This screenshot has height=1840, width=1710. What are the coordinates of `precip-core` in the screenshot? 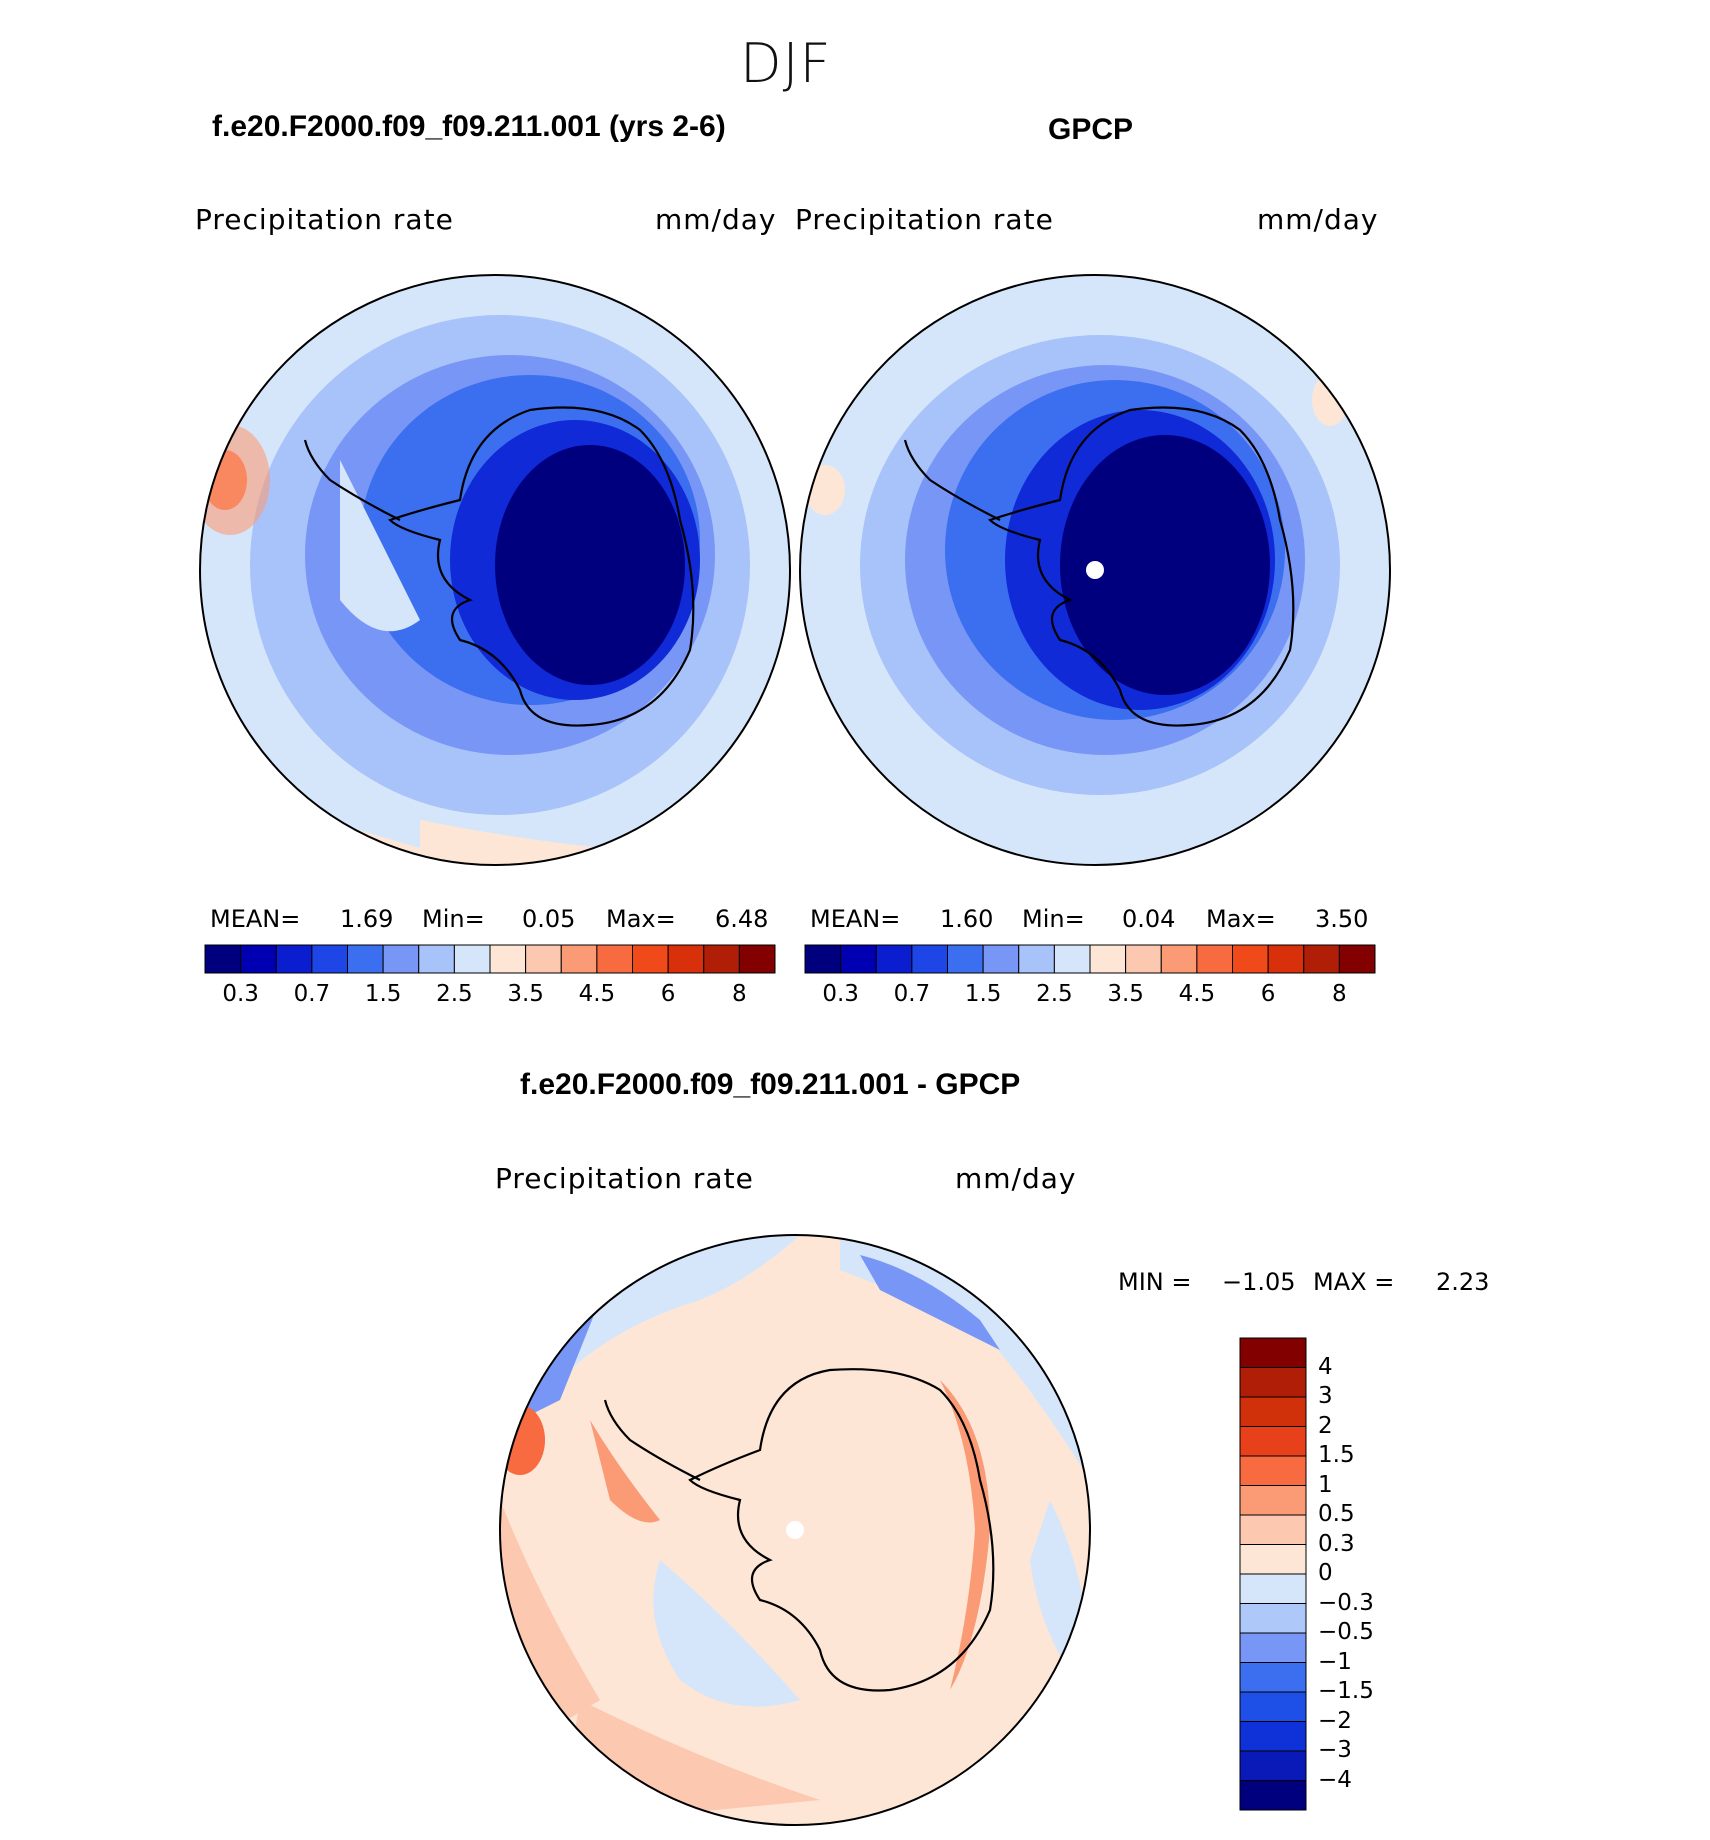 It's located at (1165, 565).